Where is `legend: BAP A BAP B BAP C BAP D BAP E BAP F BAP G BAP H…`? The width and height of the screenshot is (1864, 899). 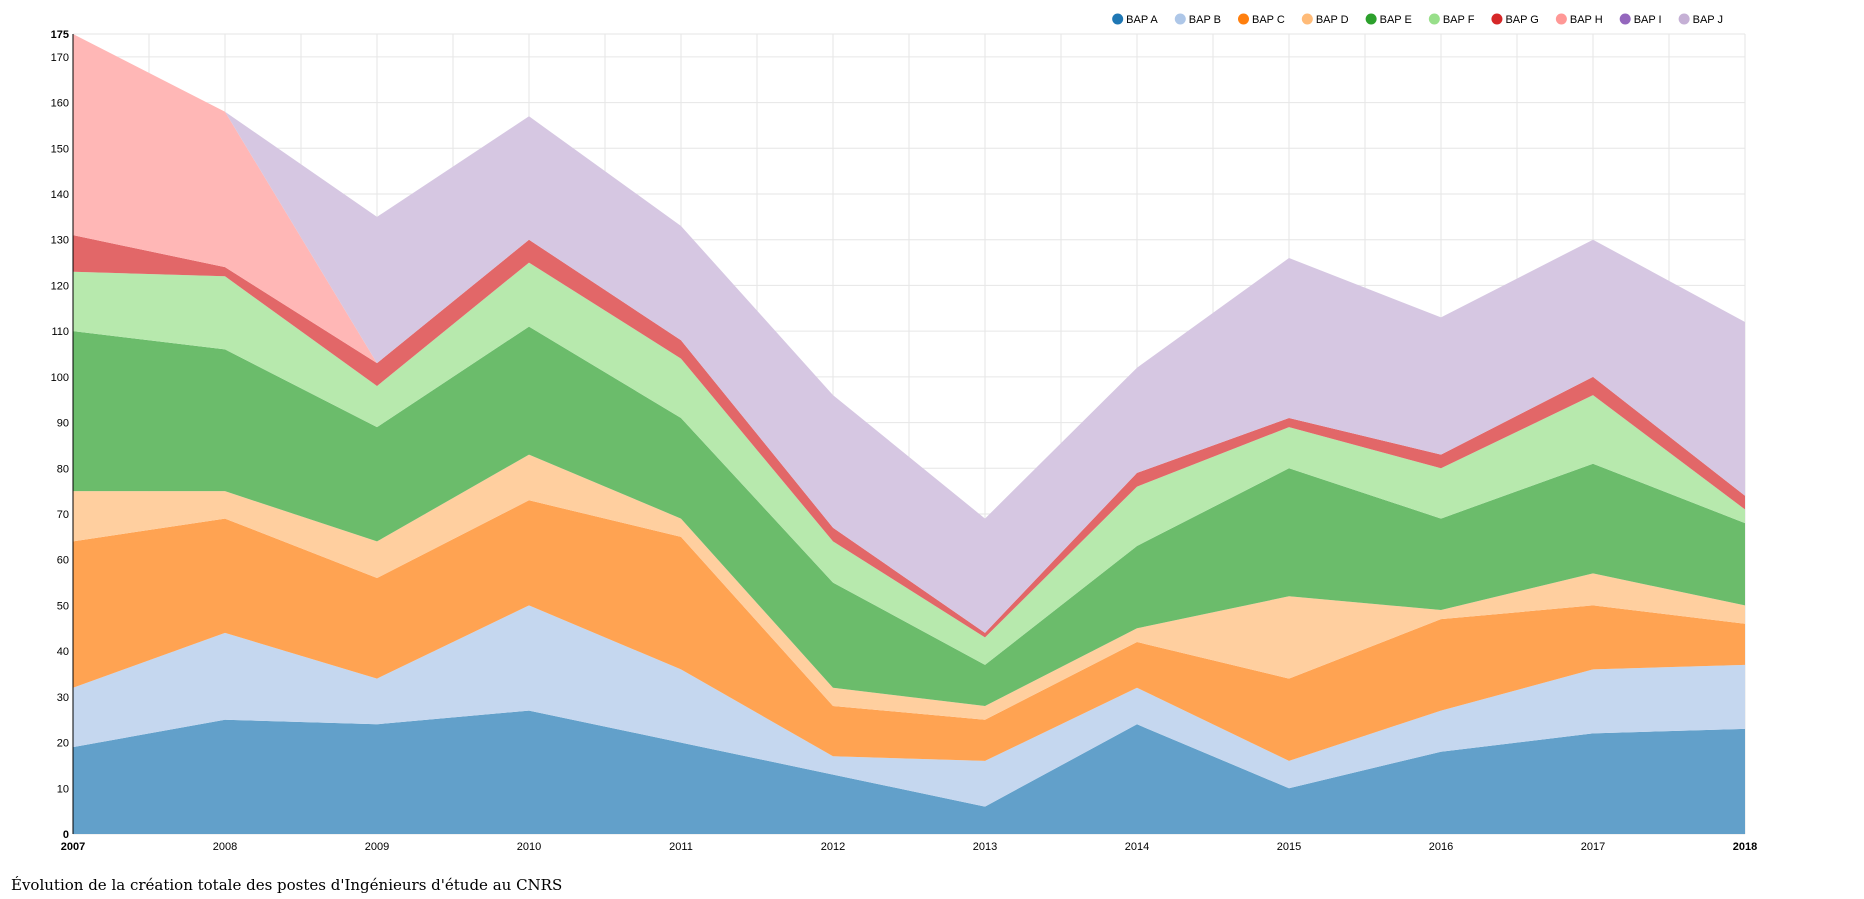
legend: BAP A BAP B BAP C BAP D BAP E BAP F BAP G BAP H… is located at coordinates (1417, 20).